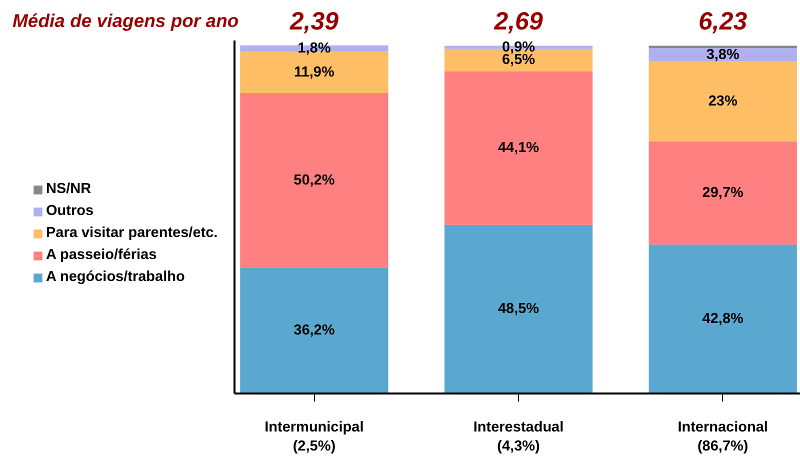  I want to click on data-label: 11,9%, so click(314, 72).